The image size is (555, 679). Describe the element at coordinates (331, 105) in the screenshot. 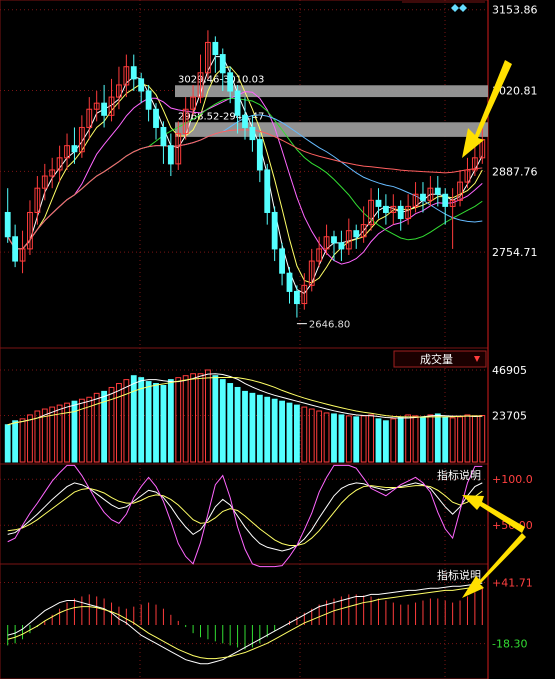

I see `resistance-bands: 3029.46-3010.03 2968.52-2944.47` at that location.